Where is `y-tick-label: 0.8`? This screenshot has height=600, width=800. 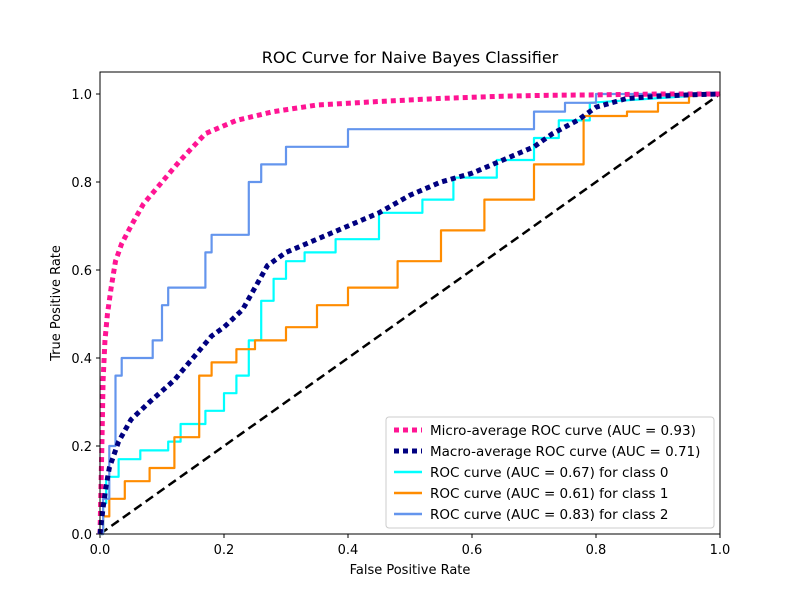
y-tick-label: 0.8 is located at coordinates (81, 183).